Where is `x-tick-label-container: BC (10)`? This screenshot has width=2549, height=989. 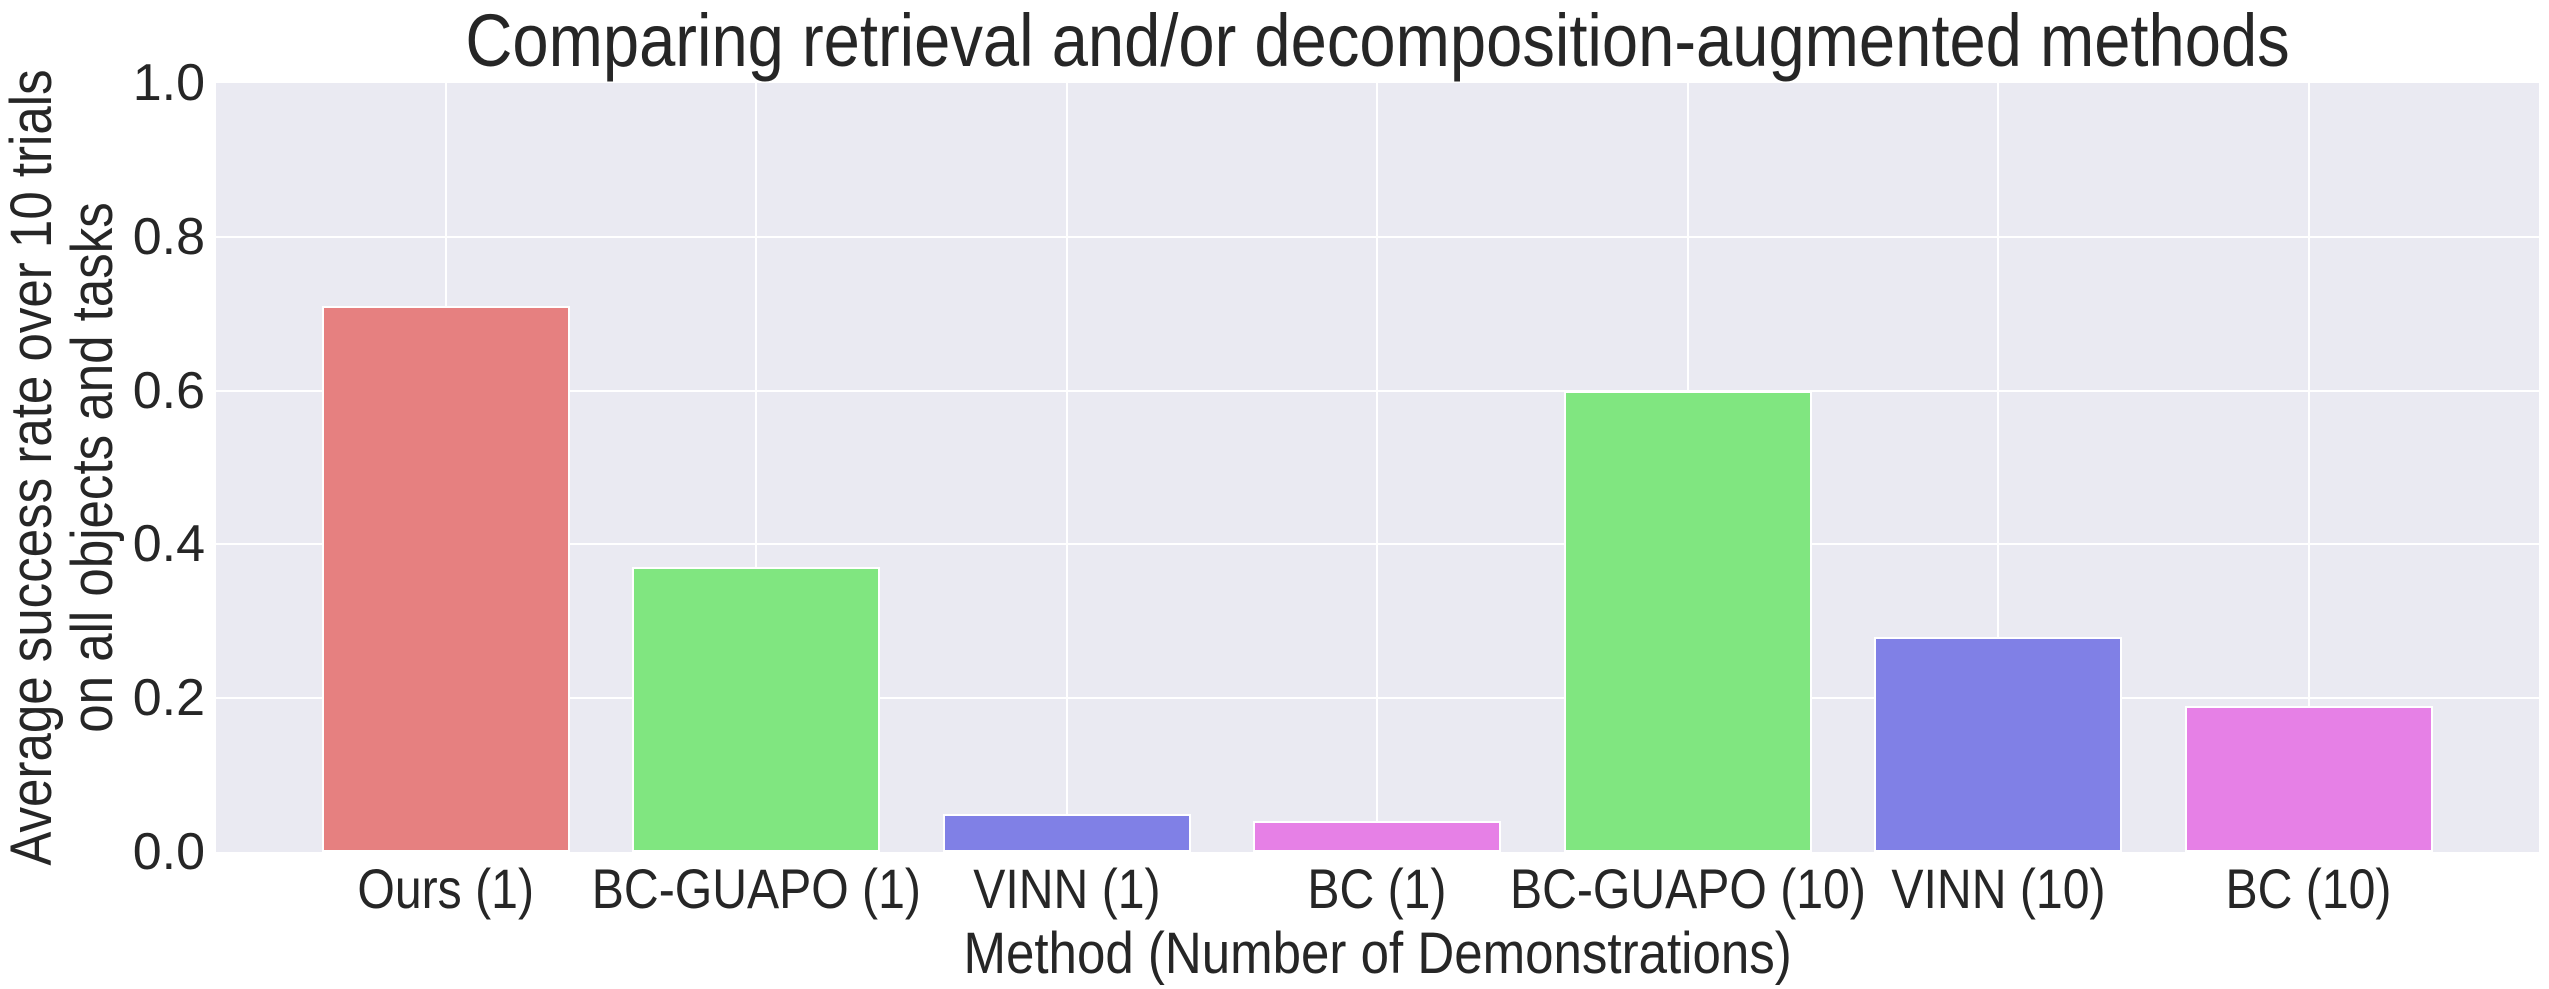
x-tick-label-container: BC (10) is located at coordinates (2309, 889).